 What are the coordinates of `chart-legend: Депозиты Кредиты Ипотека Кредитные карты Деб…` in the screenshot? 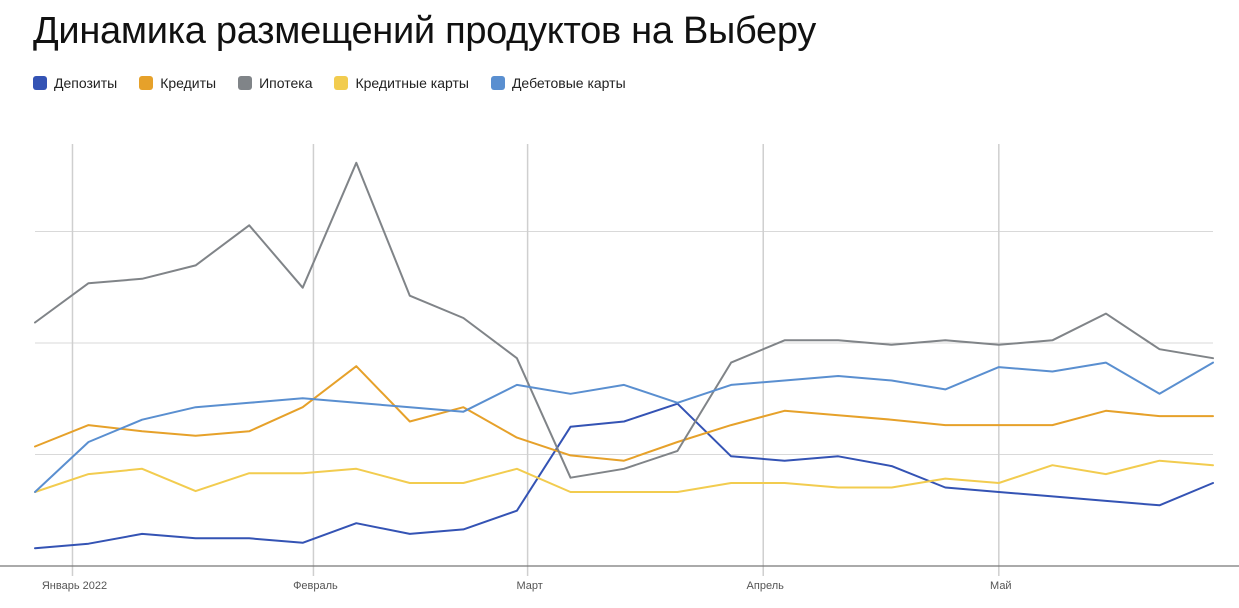 It's located at (329, 83).